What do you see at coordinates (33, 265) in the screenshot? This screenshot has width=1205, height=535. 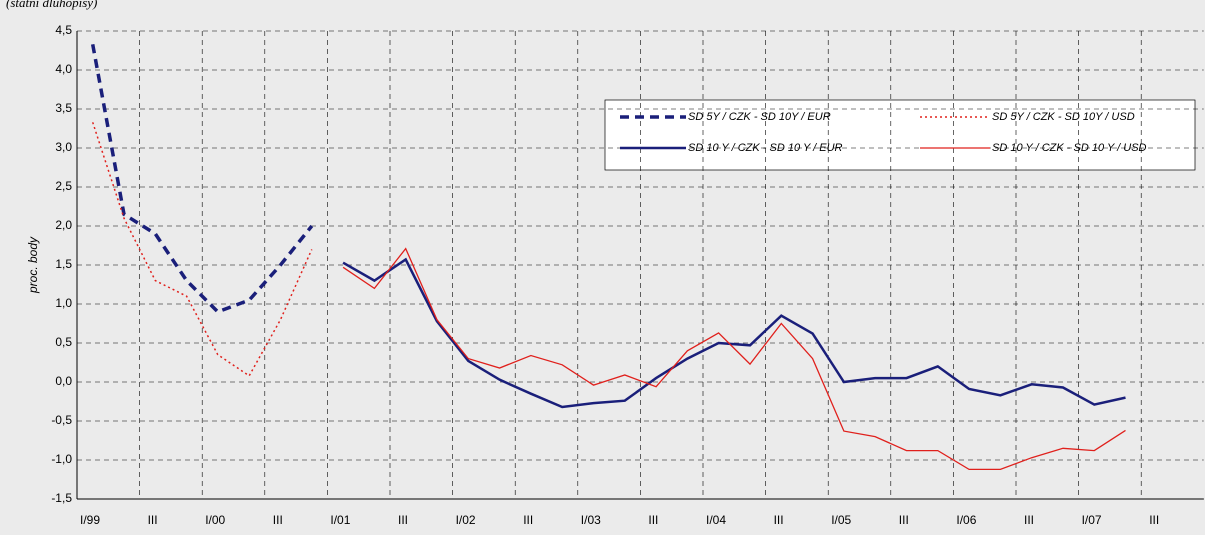 I see `y-axis-label: proc. body` at bounding box center [33, 265].